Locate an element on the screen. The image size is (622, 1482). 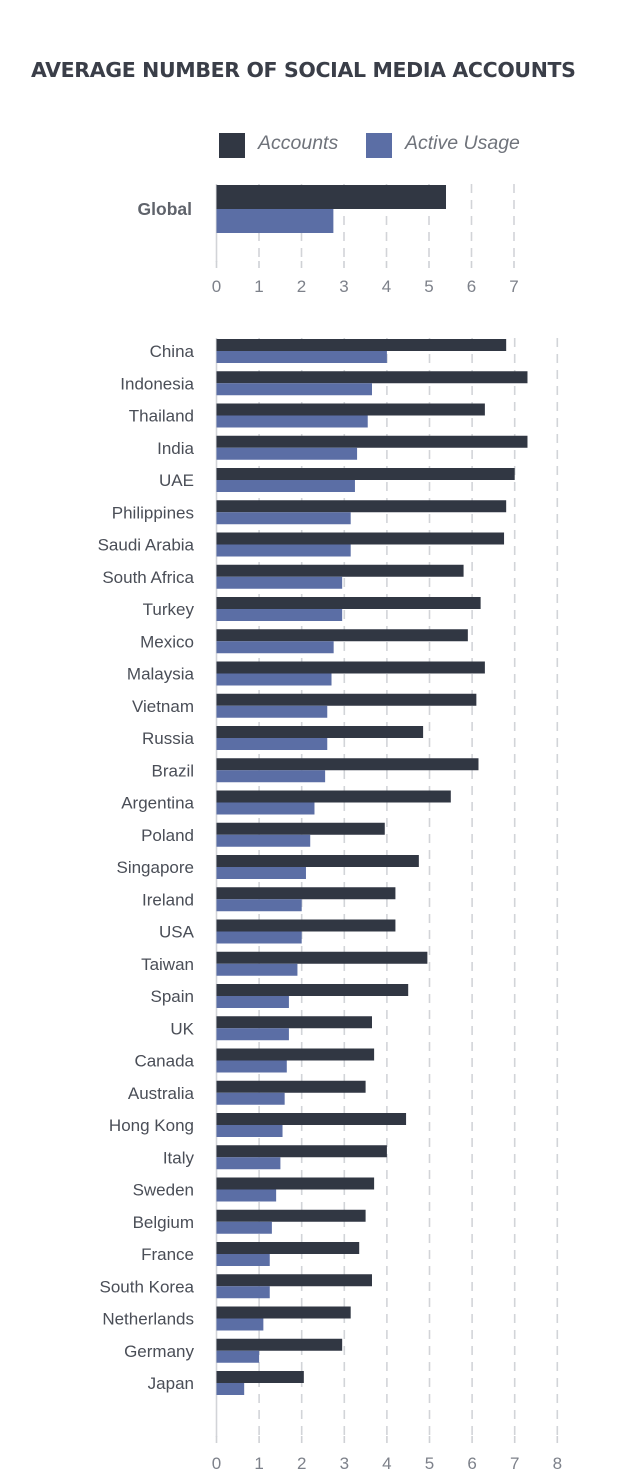
bar-accounts-vietnam is located at coordinates (346, 699).